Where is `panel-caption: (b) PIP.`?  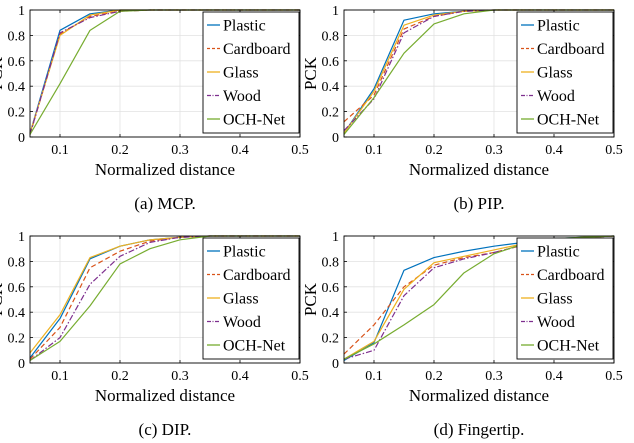 panel-caption: (b) PIP. is located at coordinates (478, 203).